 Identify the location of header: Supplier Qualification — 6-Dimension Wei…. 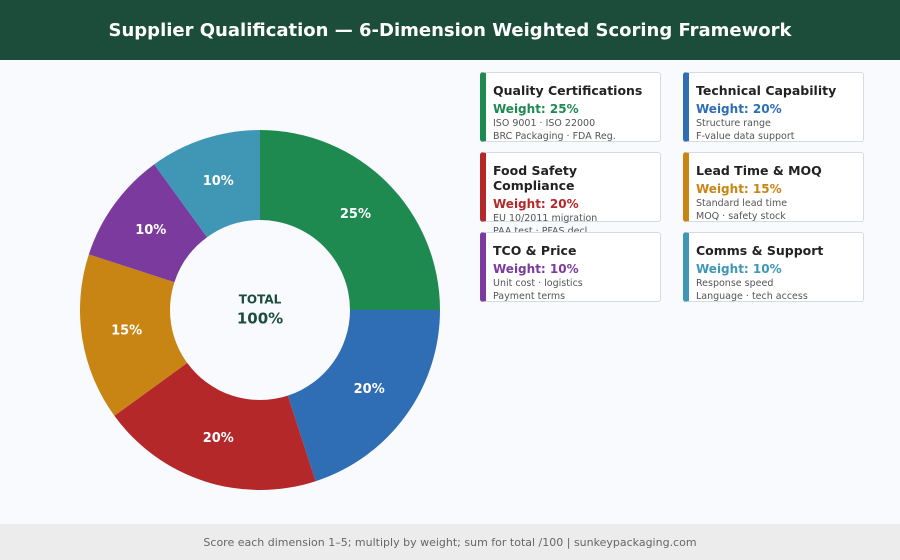
(450, 30).